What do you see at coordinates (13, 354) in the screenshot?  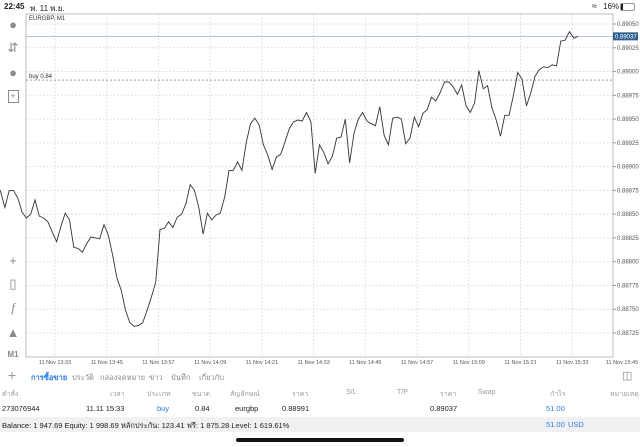 I see `timeframe-button: M1` at bounding box center [13, 354].